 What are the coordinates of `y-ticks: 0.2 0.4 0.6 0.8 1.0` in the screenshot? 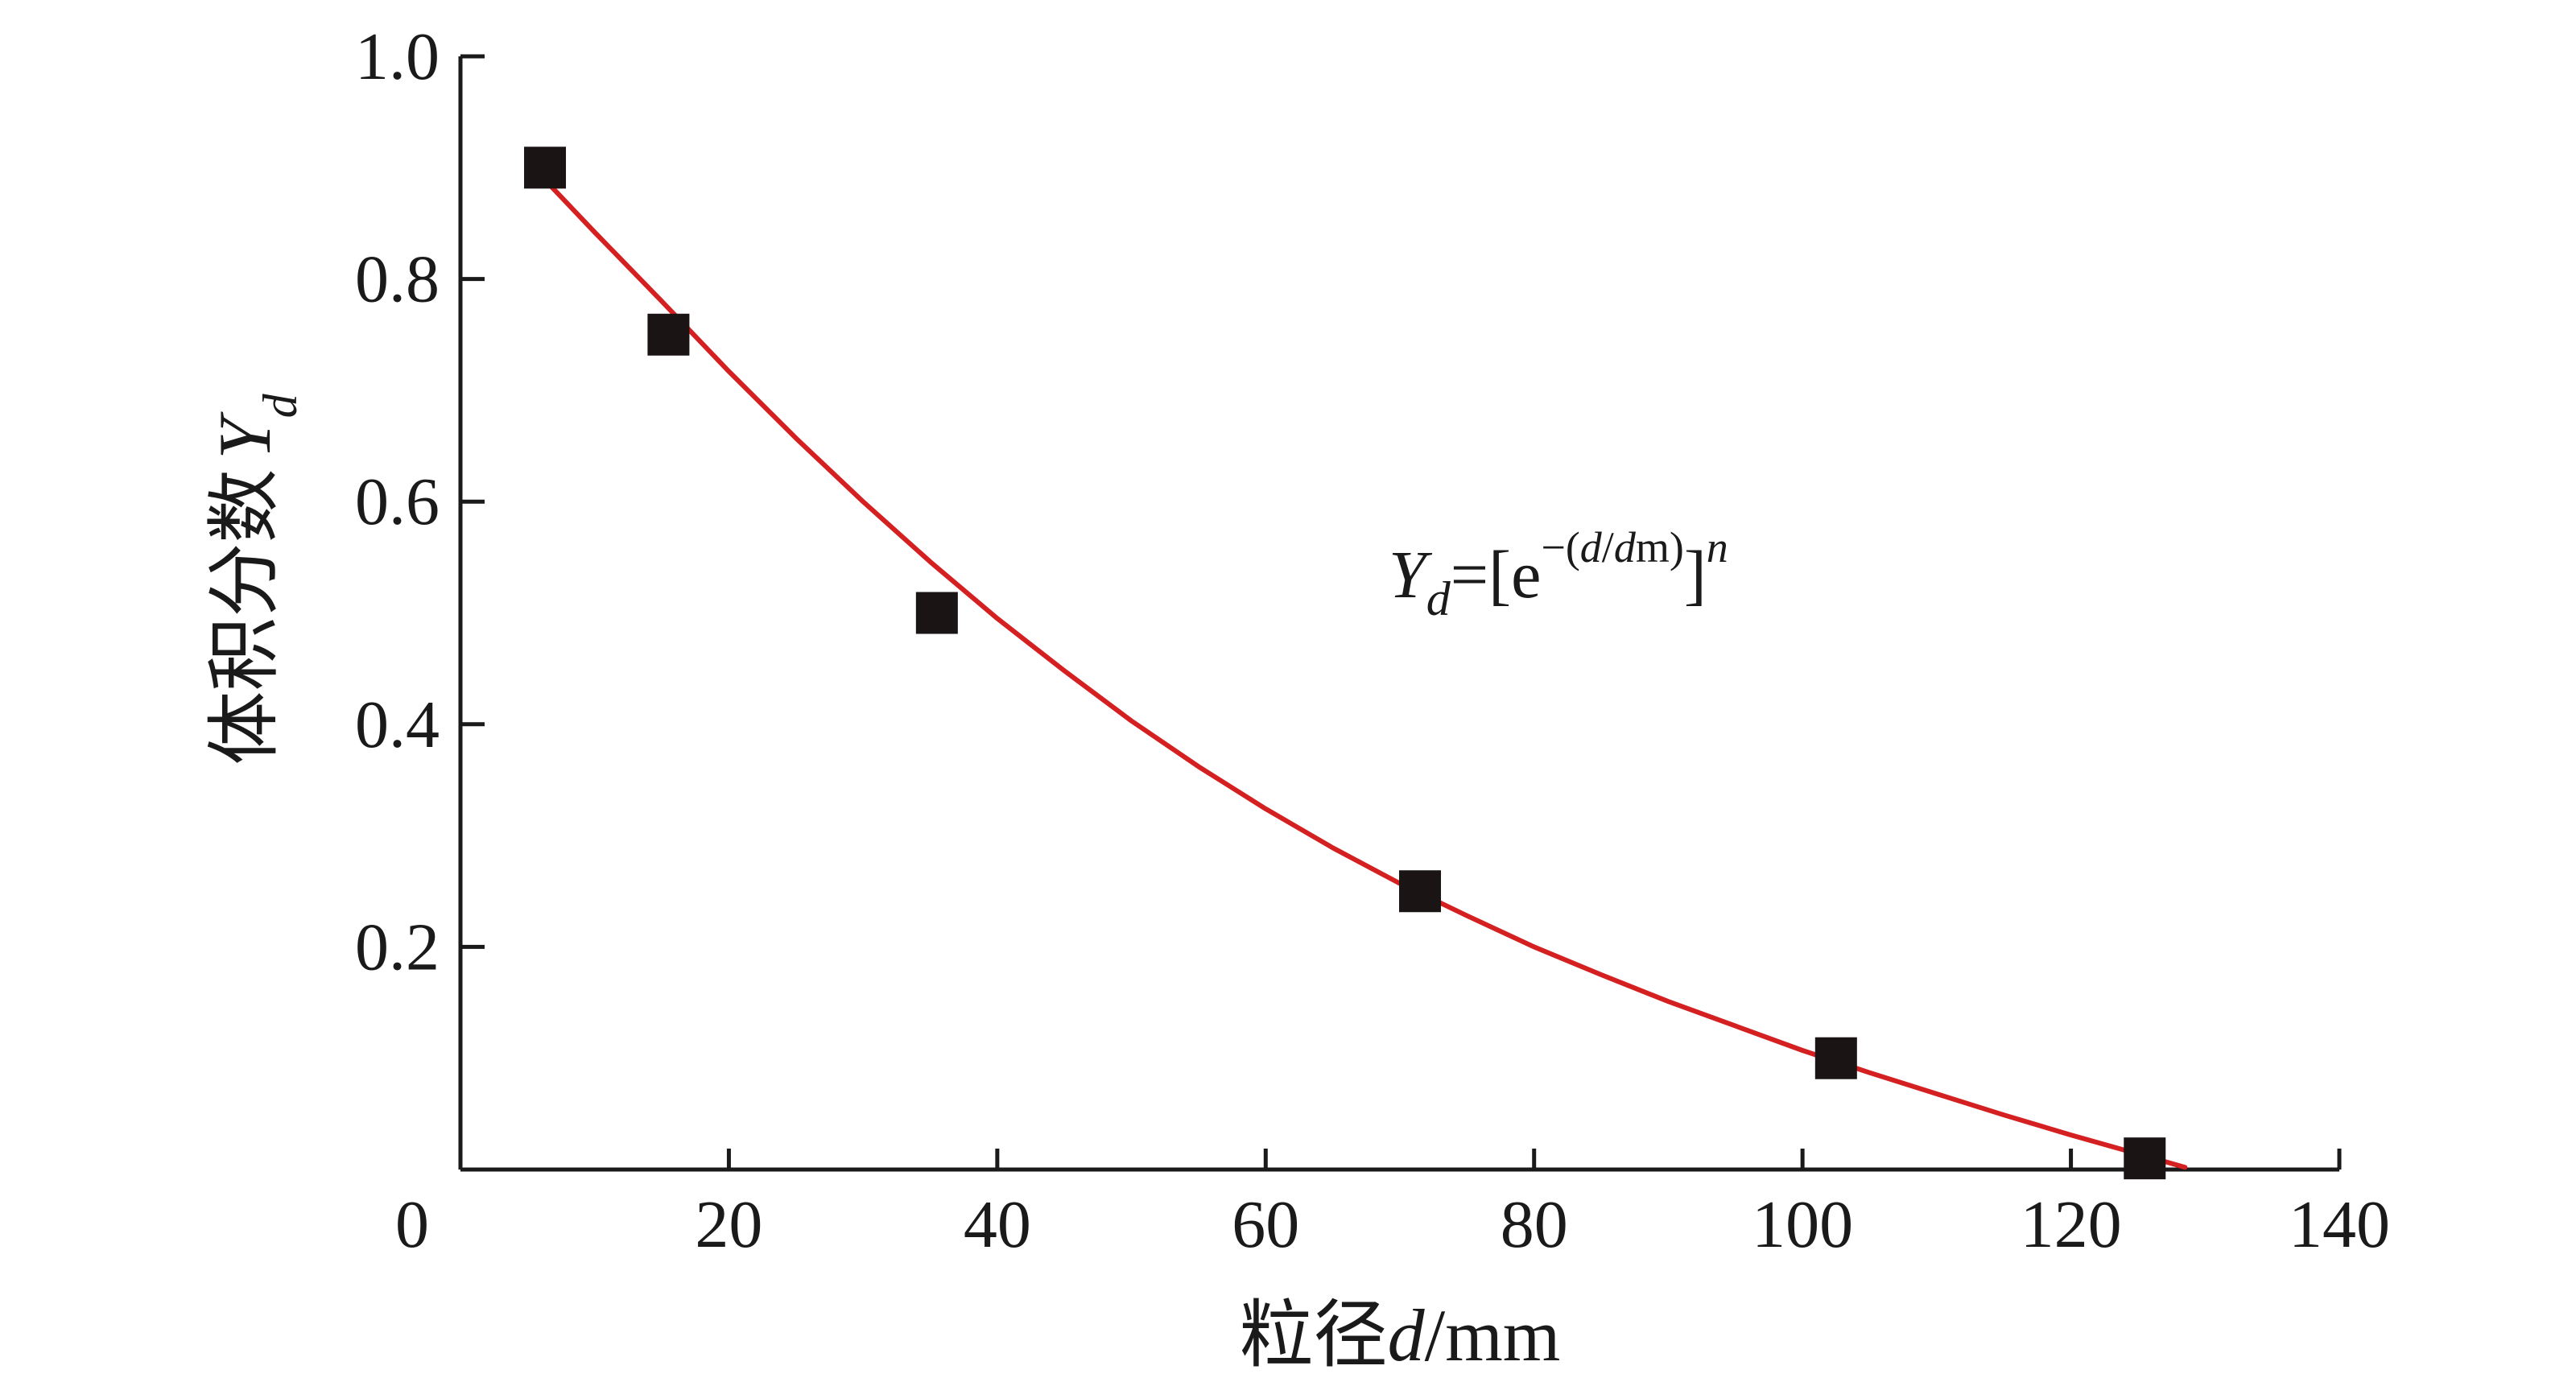 It's located at (420, 502).